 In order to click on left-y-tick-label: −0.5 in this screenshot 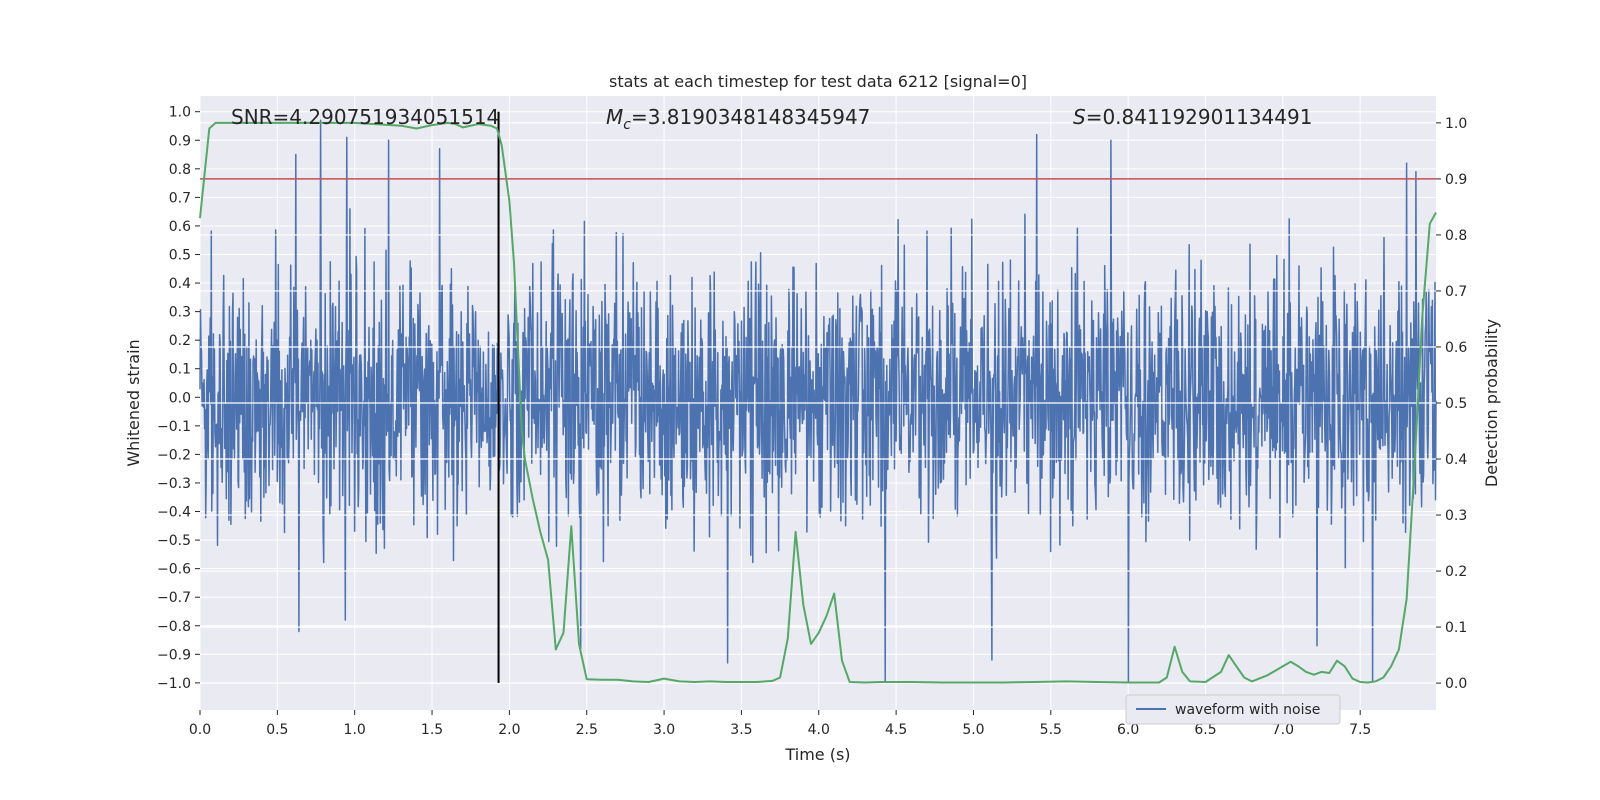, I will do `click(174, 541)`.